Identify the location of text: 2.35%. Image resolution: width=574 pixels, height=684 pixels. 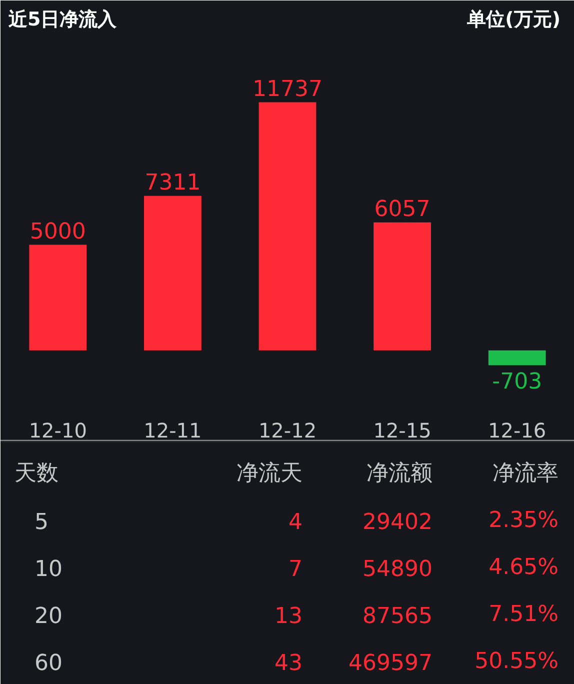
(523, 520).